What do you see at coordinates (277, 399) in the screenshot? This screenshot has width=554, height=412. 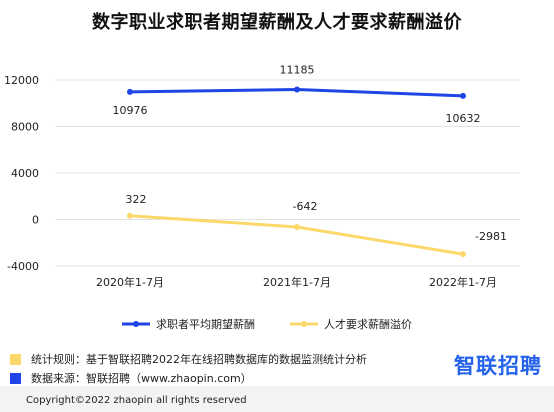 I see `footer-bar` at bounding box center [277, 399].